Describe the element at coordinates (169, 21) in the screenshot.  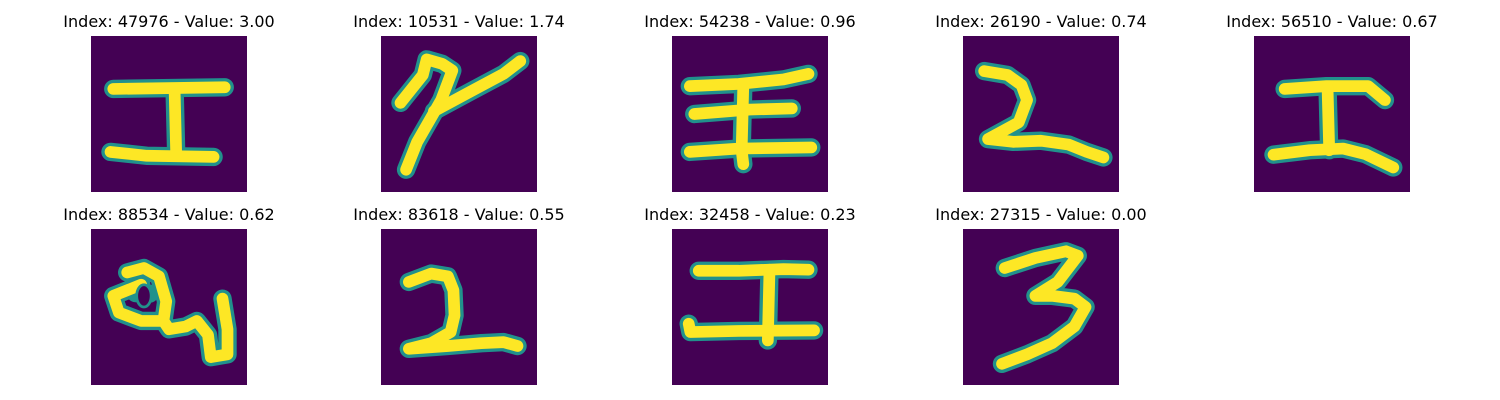
I see `panel-title: Index: 47976 - Value: 3.00` at that location.